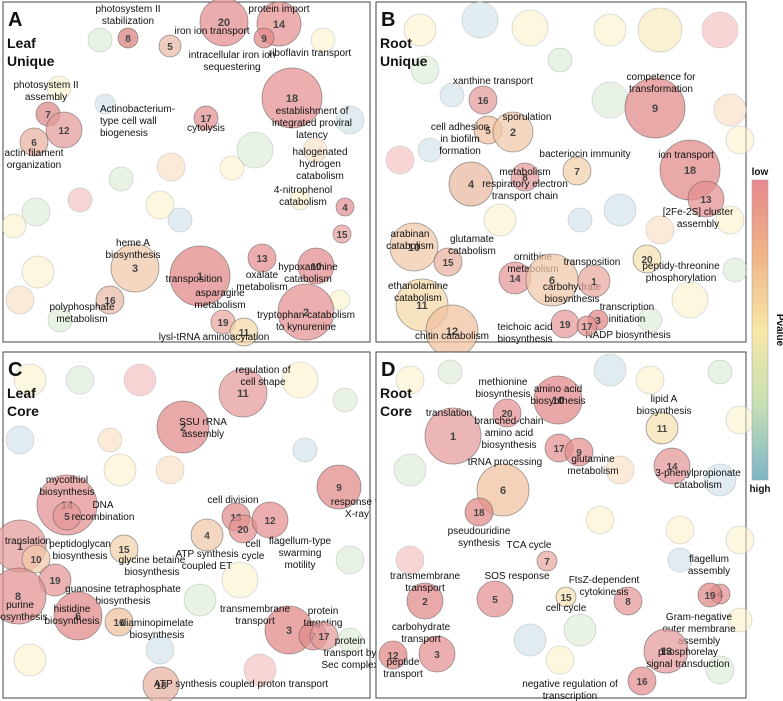 The width and height of the screenshot is (783, 701). What do you see at coordinates (681, 278) in the screenshot?
I see `term-label: phosphorylation` at bounding box center [681, 278].